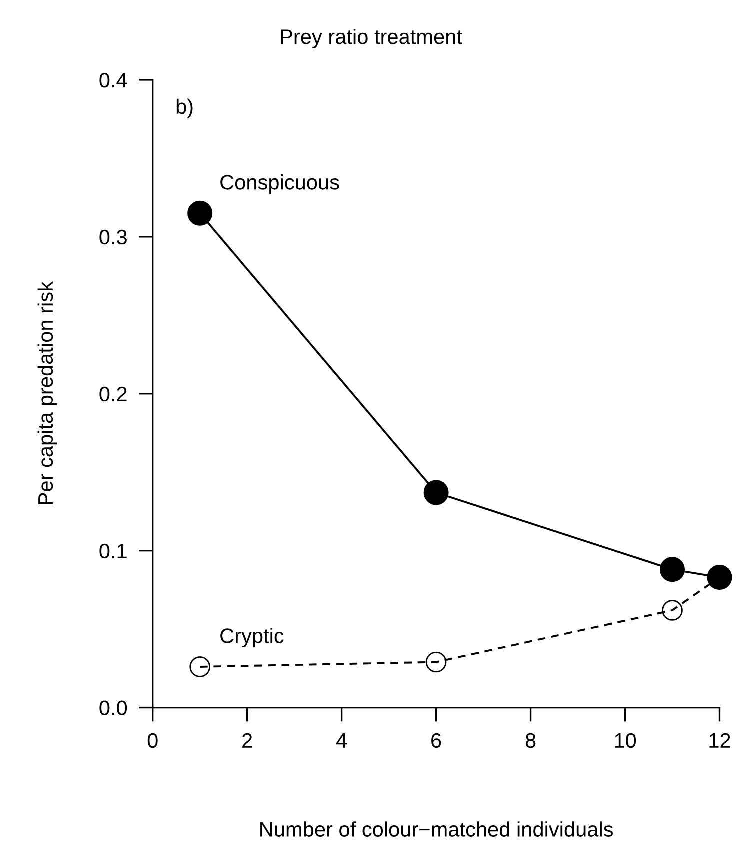  Describe the element at coordinates (113, 394) in the screenshot. I see `y-tick-label: 0.2` at that location.